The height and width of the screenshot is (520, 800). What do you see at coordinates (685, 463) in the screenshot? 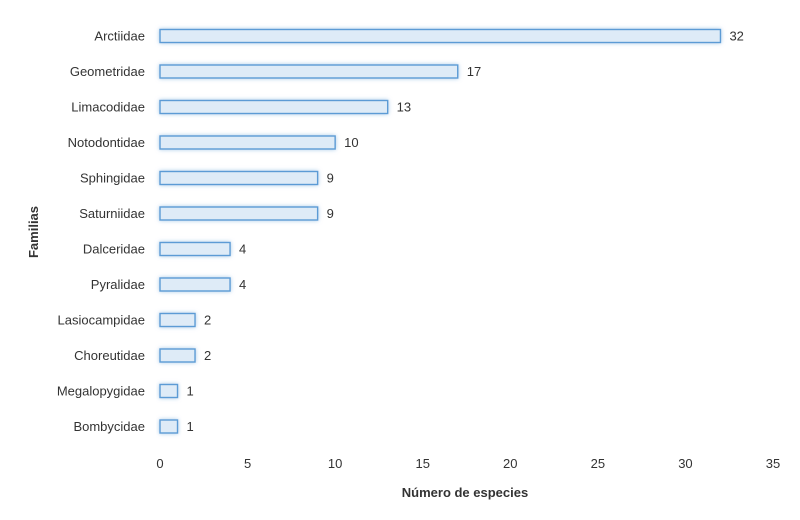
I see `x-tick-label: 30` at bounding box center [685, 463].